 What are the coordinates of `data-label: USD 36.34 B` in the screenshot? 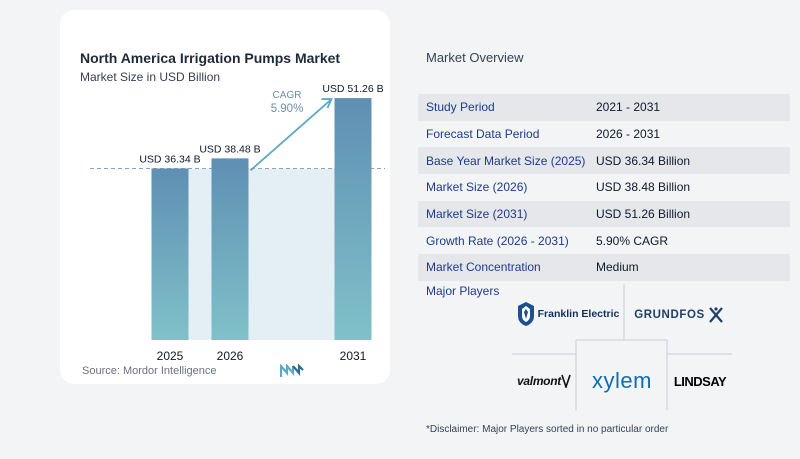 It's located at (169, 159).